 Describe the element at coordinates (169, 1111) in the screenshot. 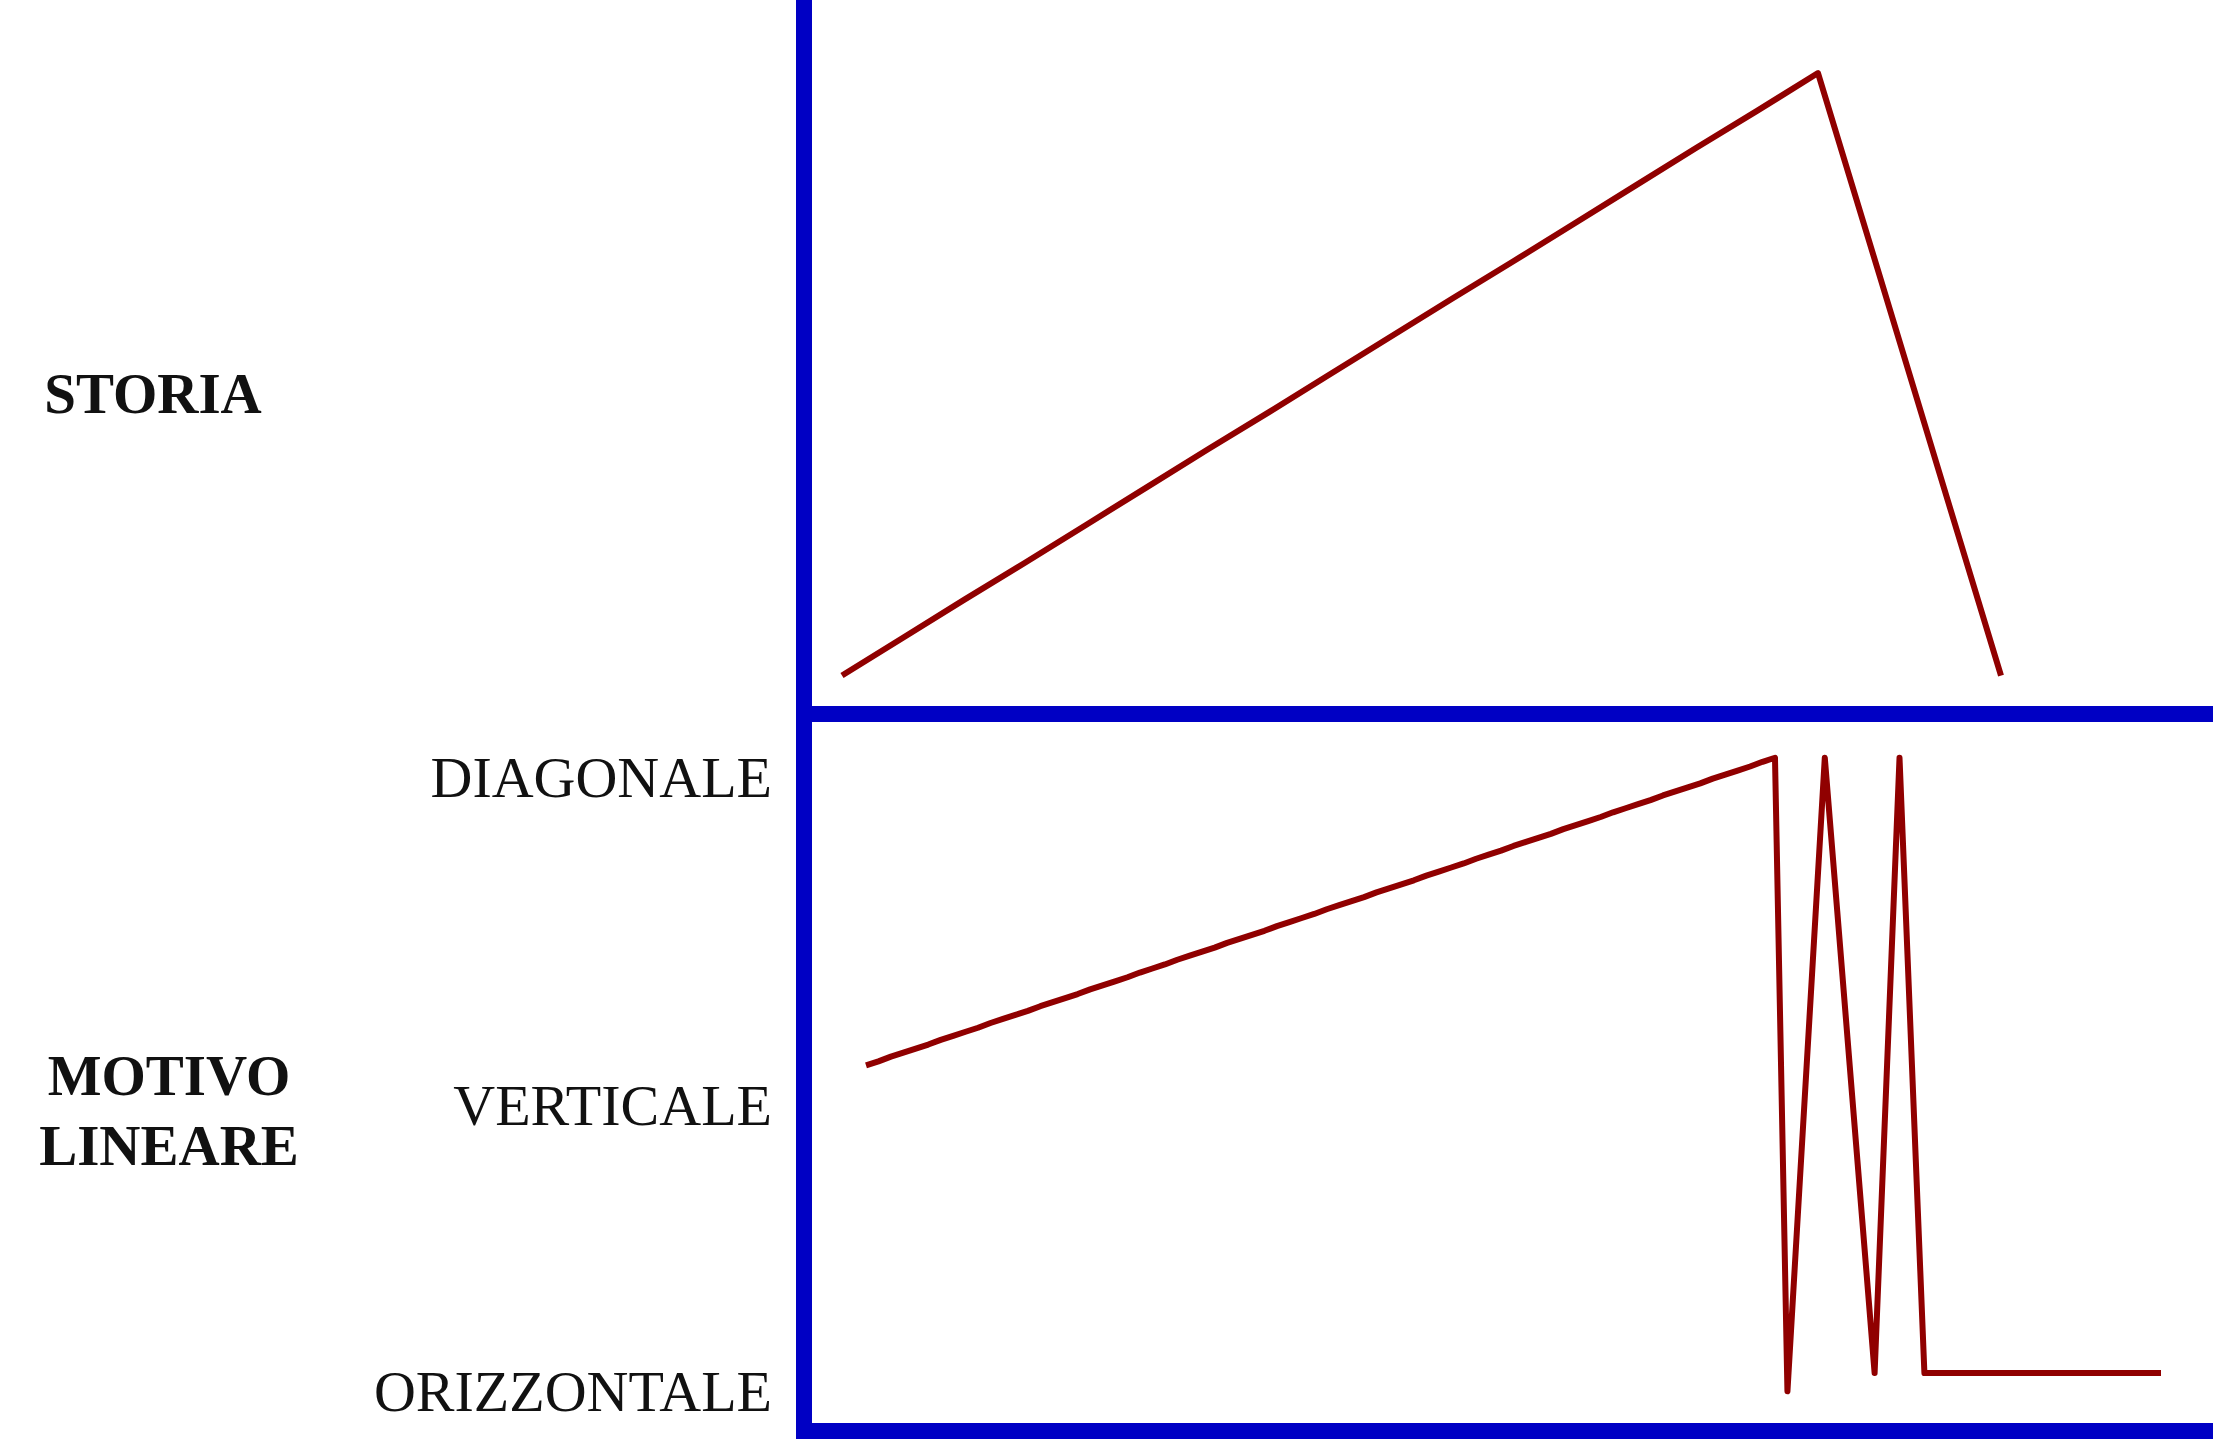

I see `y-axis-title: MOTIVO LINEARE` at that location.